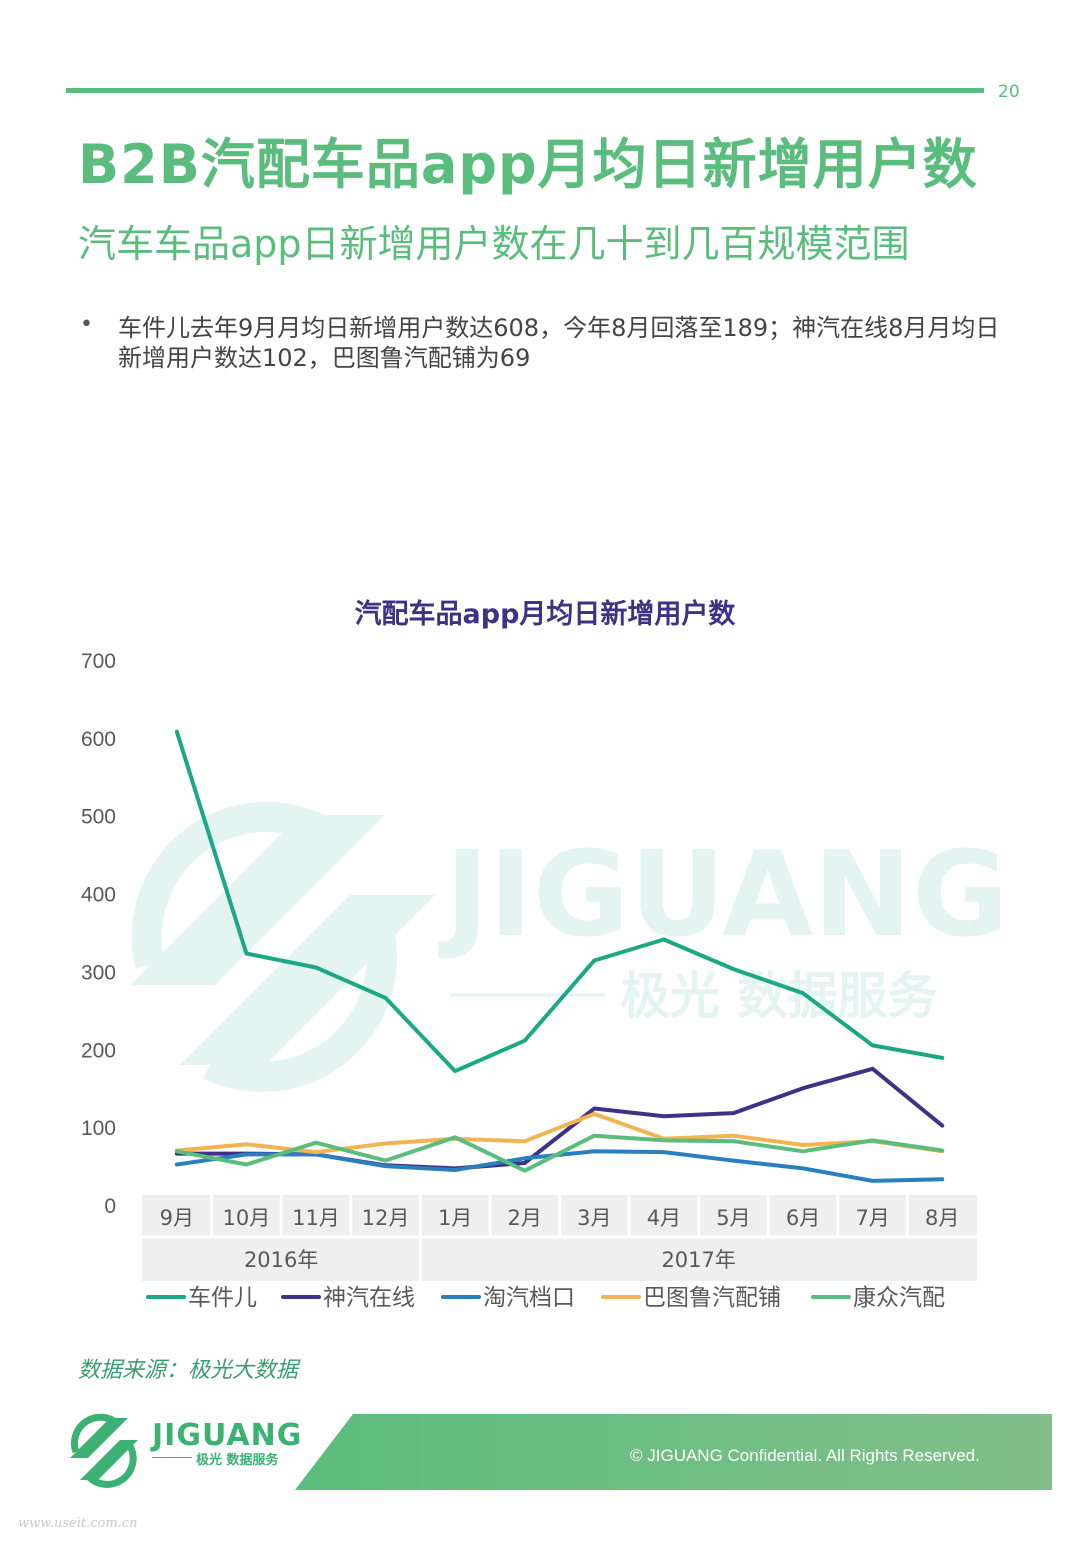  I want to click on x-tick-label: 10月, so click(247, 1218).